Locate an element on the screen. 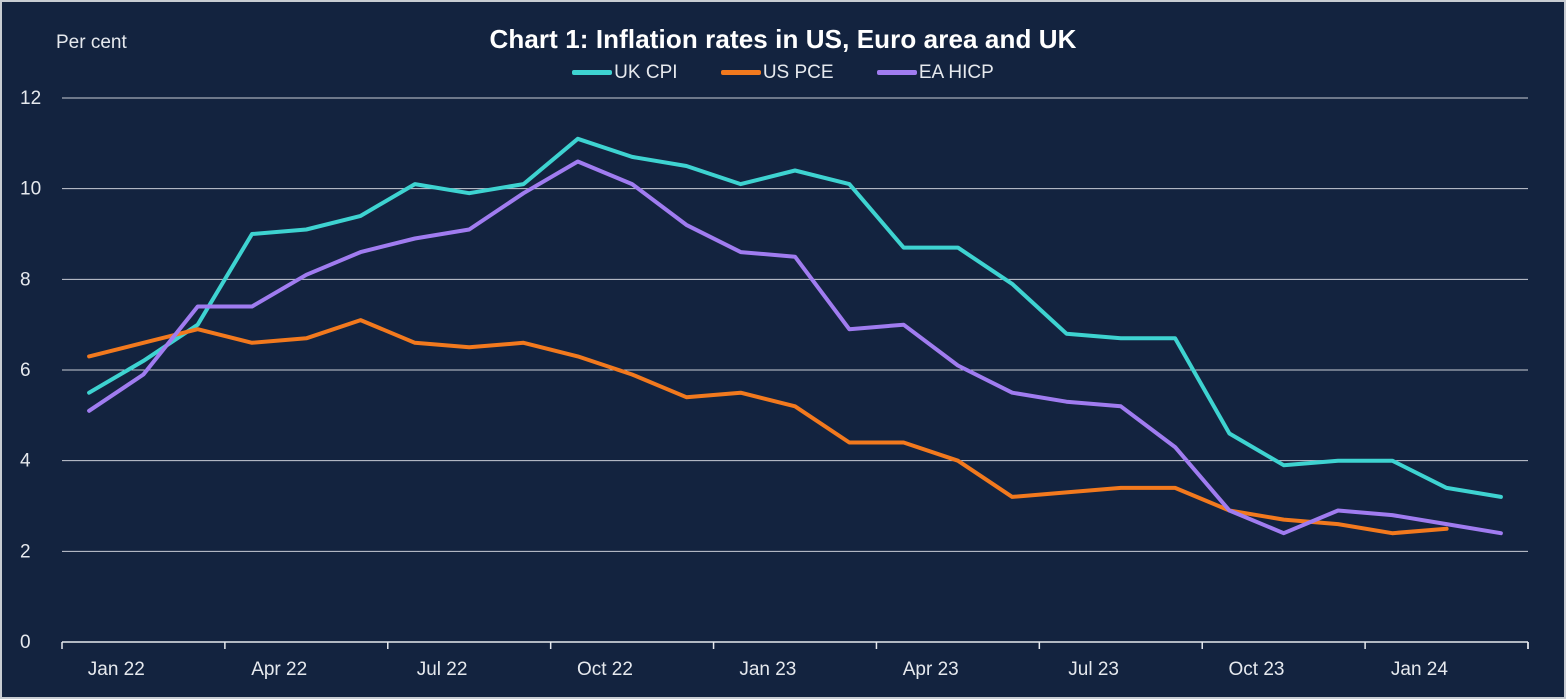 This screenshot has height=699, width=1566. legend-item-us-pce: US PCE is located at coordinates (777, 72).